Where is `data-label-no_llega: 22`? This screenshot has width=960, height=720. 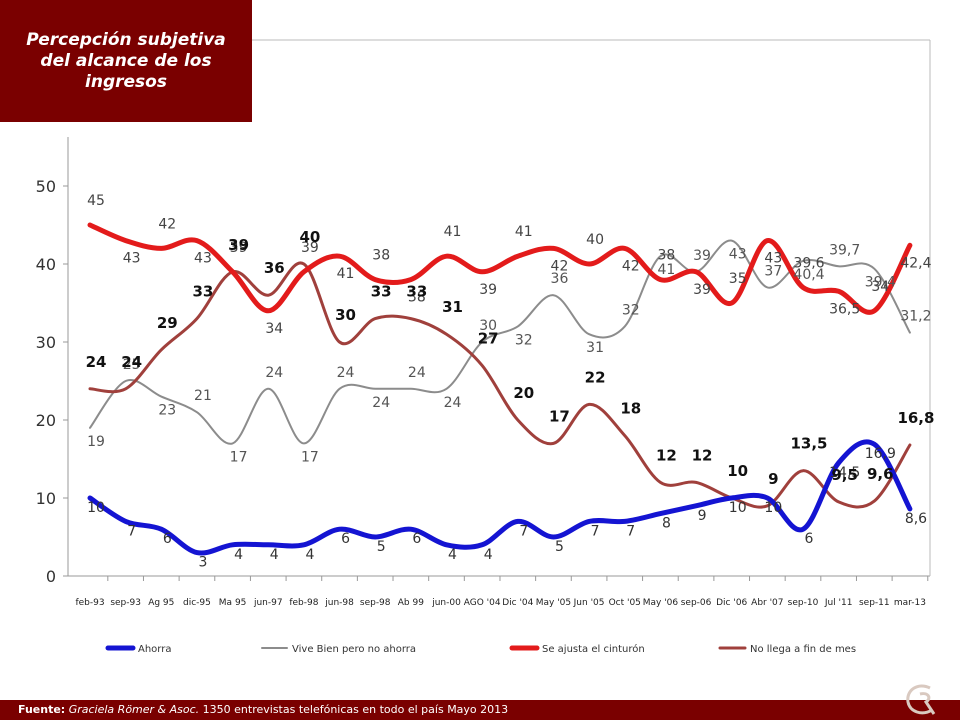
data-label-no_llega: 22 is located at coordinates (595, 377).